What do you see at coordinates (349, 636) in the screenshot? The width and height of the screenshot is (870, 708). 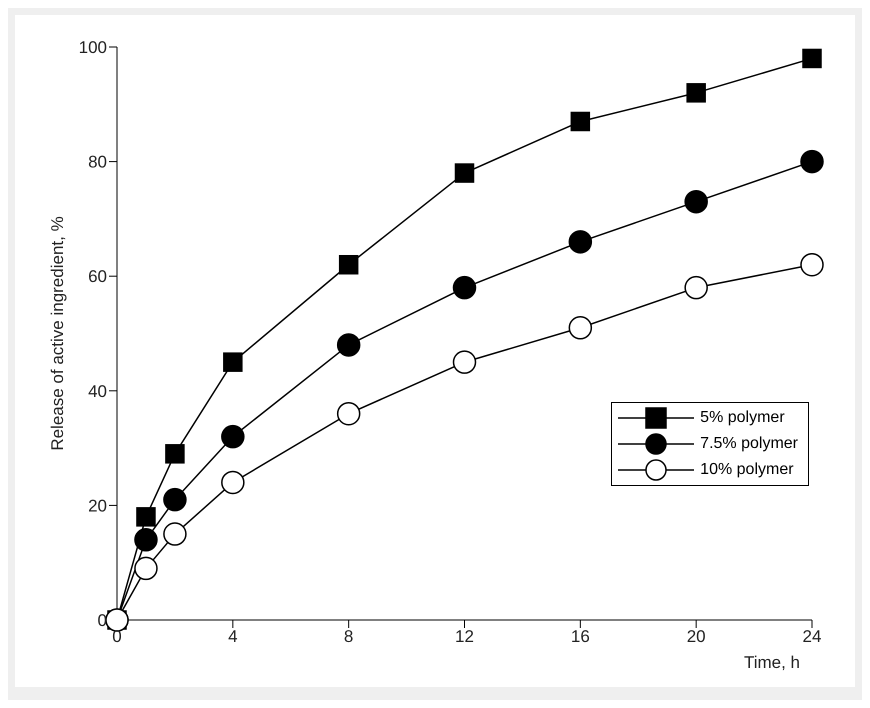 I see `x-tick-label: 8` at bounding box center [349, 636].